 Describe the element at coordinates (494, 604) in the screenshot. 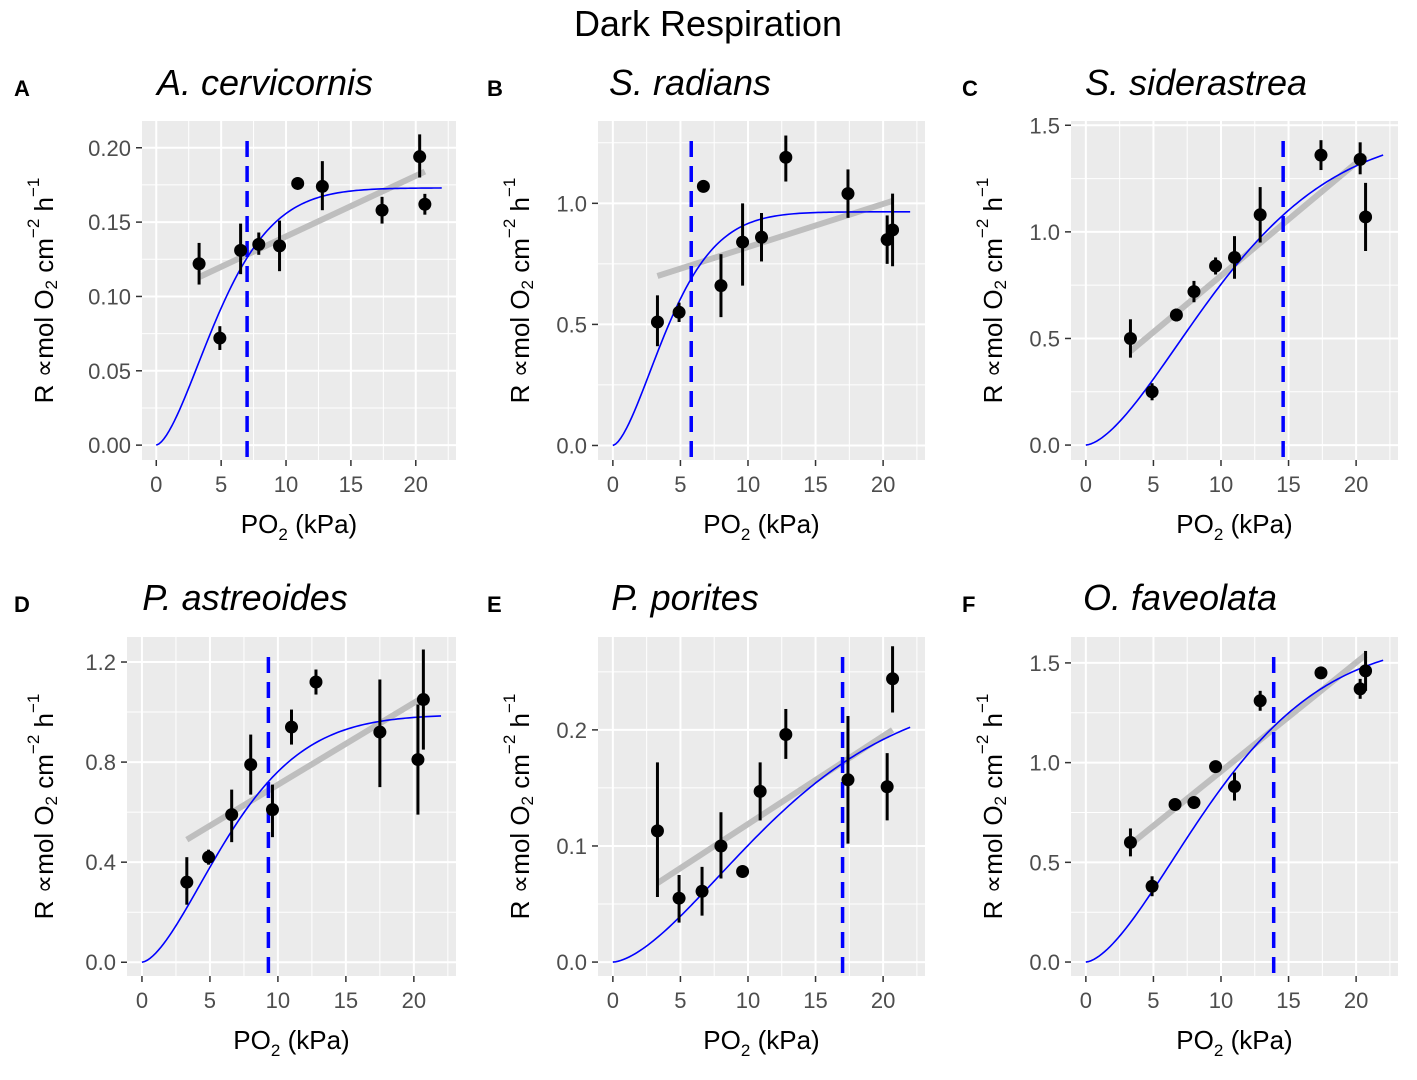

I see `panel-letter: E` at that location.